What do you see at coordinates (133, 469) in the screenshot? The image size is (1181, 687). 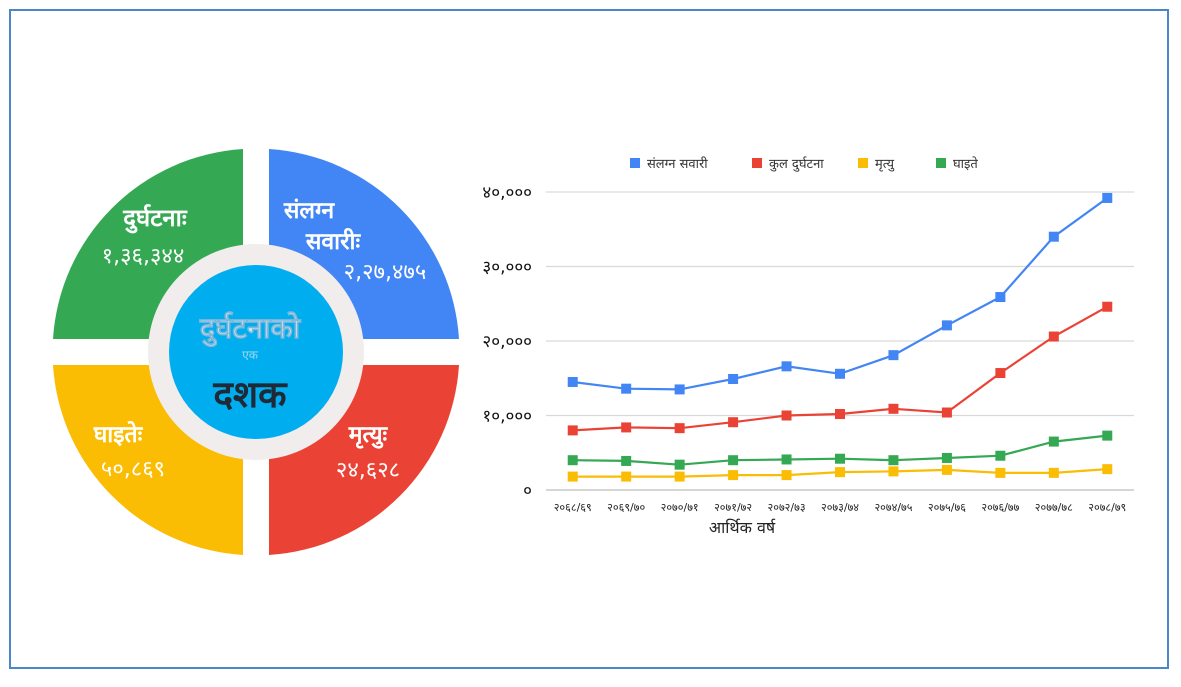 I see `injured-value: ५०,८६९` at bounding box center [133, 469].